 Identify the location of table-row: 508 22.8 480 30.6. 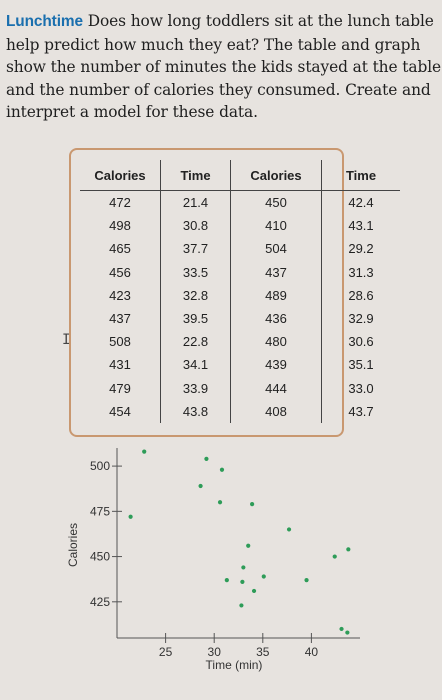
(240, 342).